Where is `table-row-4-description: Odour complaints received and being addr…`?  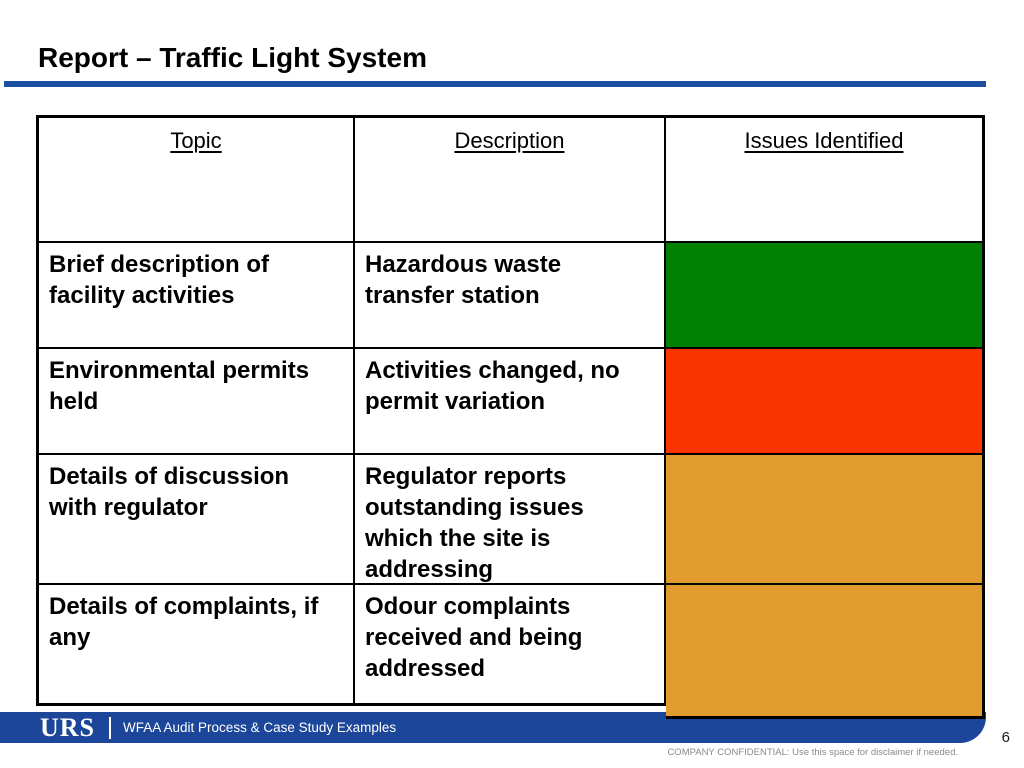
table-row-4-description: Odour complaints received and being addr… is located at coordinates (510, 644).